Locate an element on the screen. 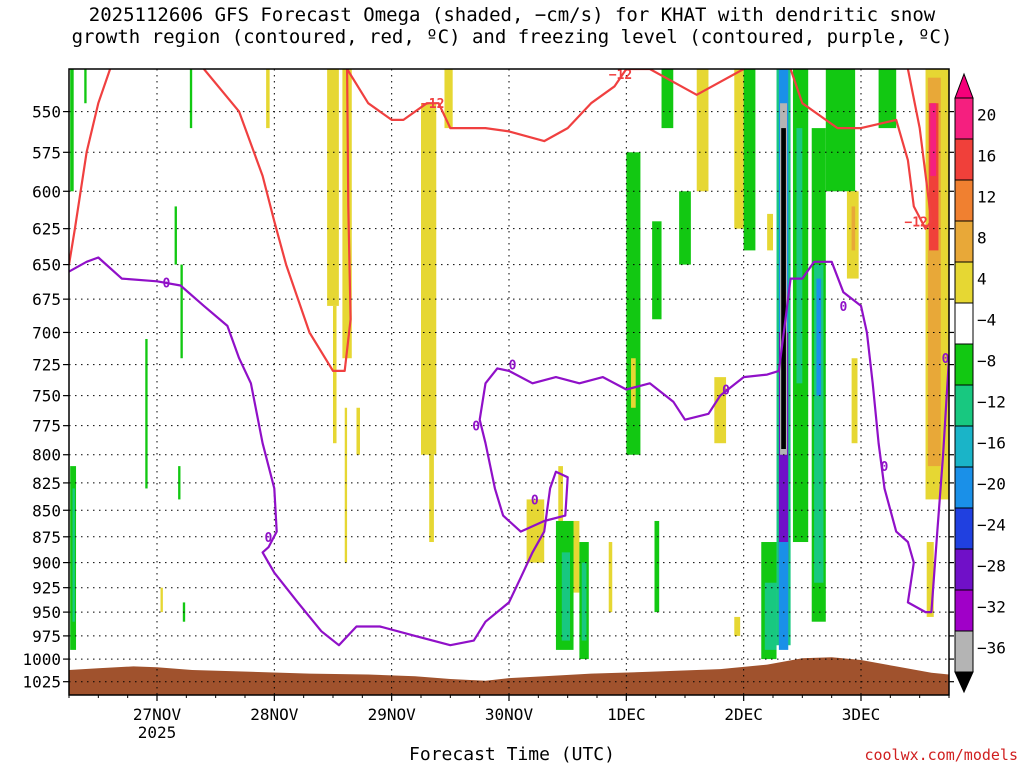 Image resolution: width=1024 pixels, height=768 pixels. credit-text: coolwx.com/models is located at coordinates (941, 755).